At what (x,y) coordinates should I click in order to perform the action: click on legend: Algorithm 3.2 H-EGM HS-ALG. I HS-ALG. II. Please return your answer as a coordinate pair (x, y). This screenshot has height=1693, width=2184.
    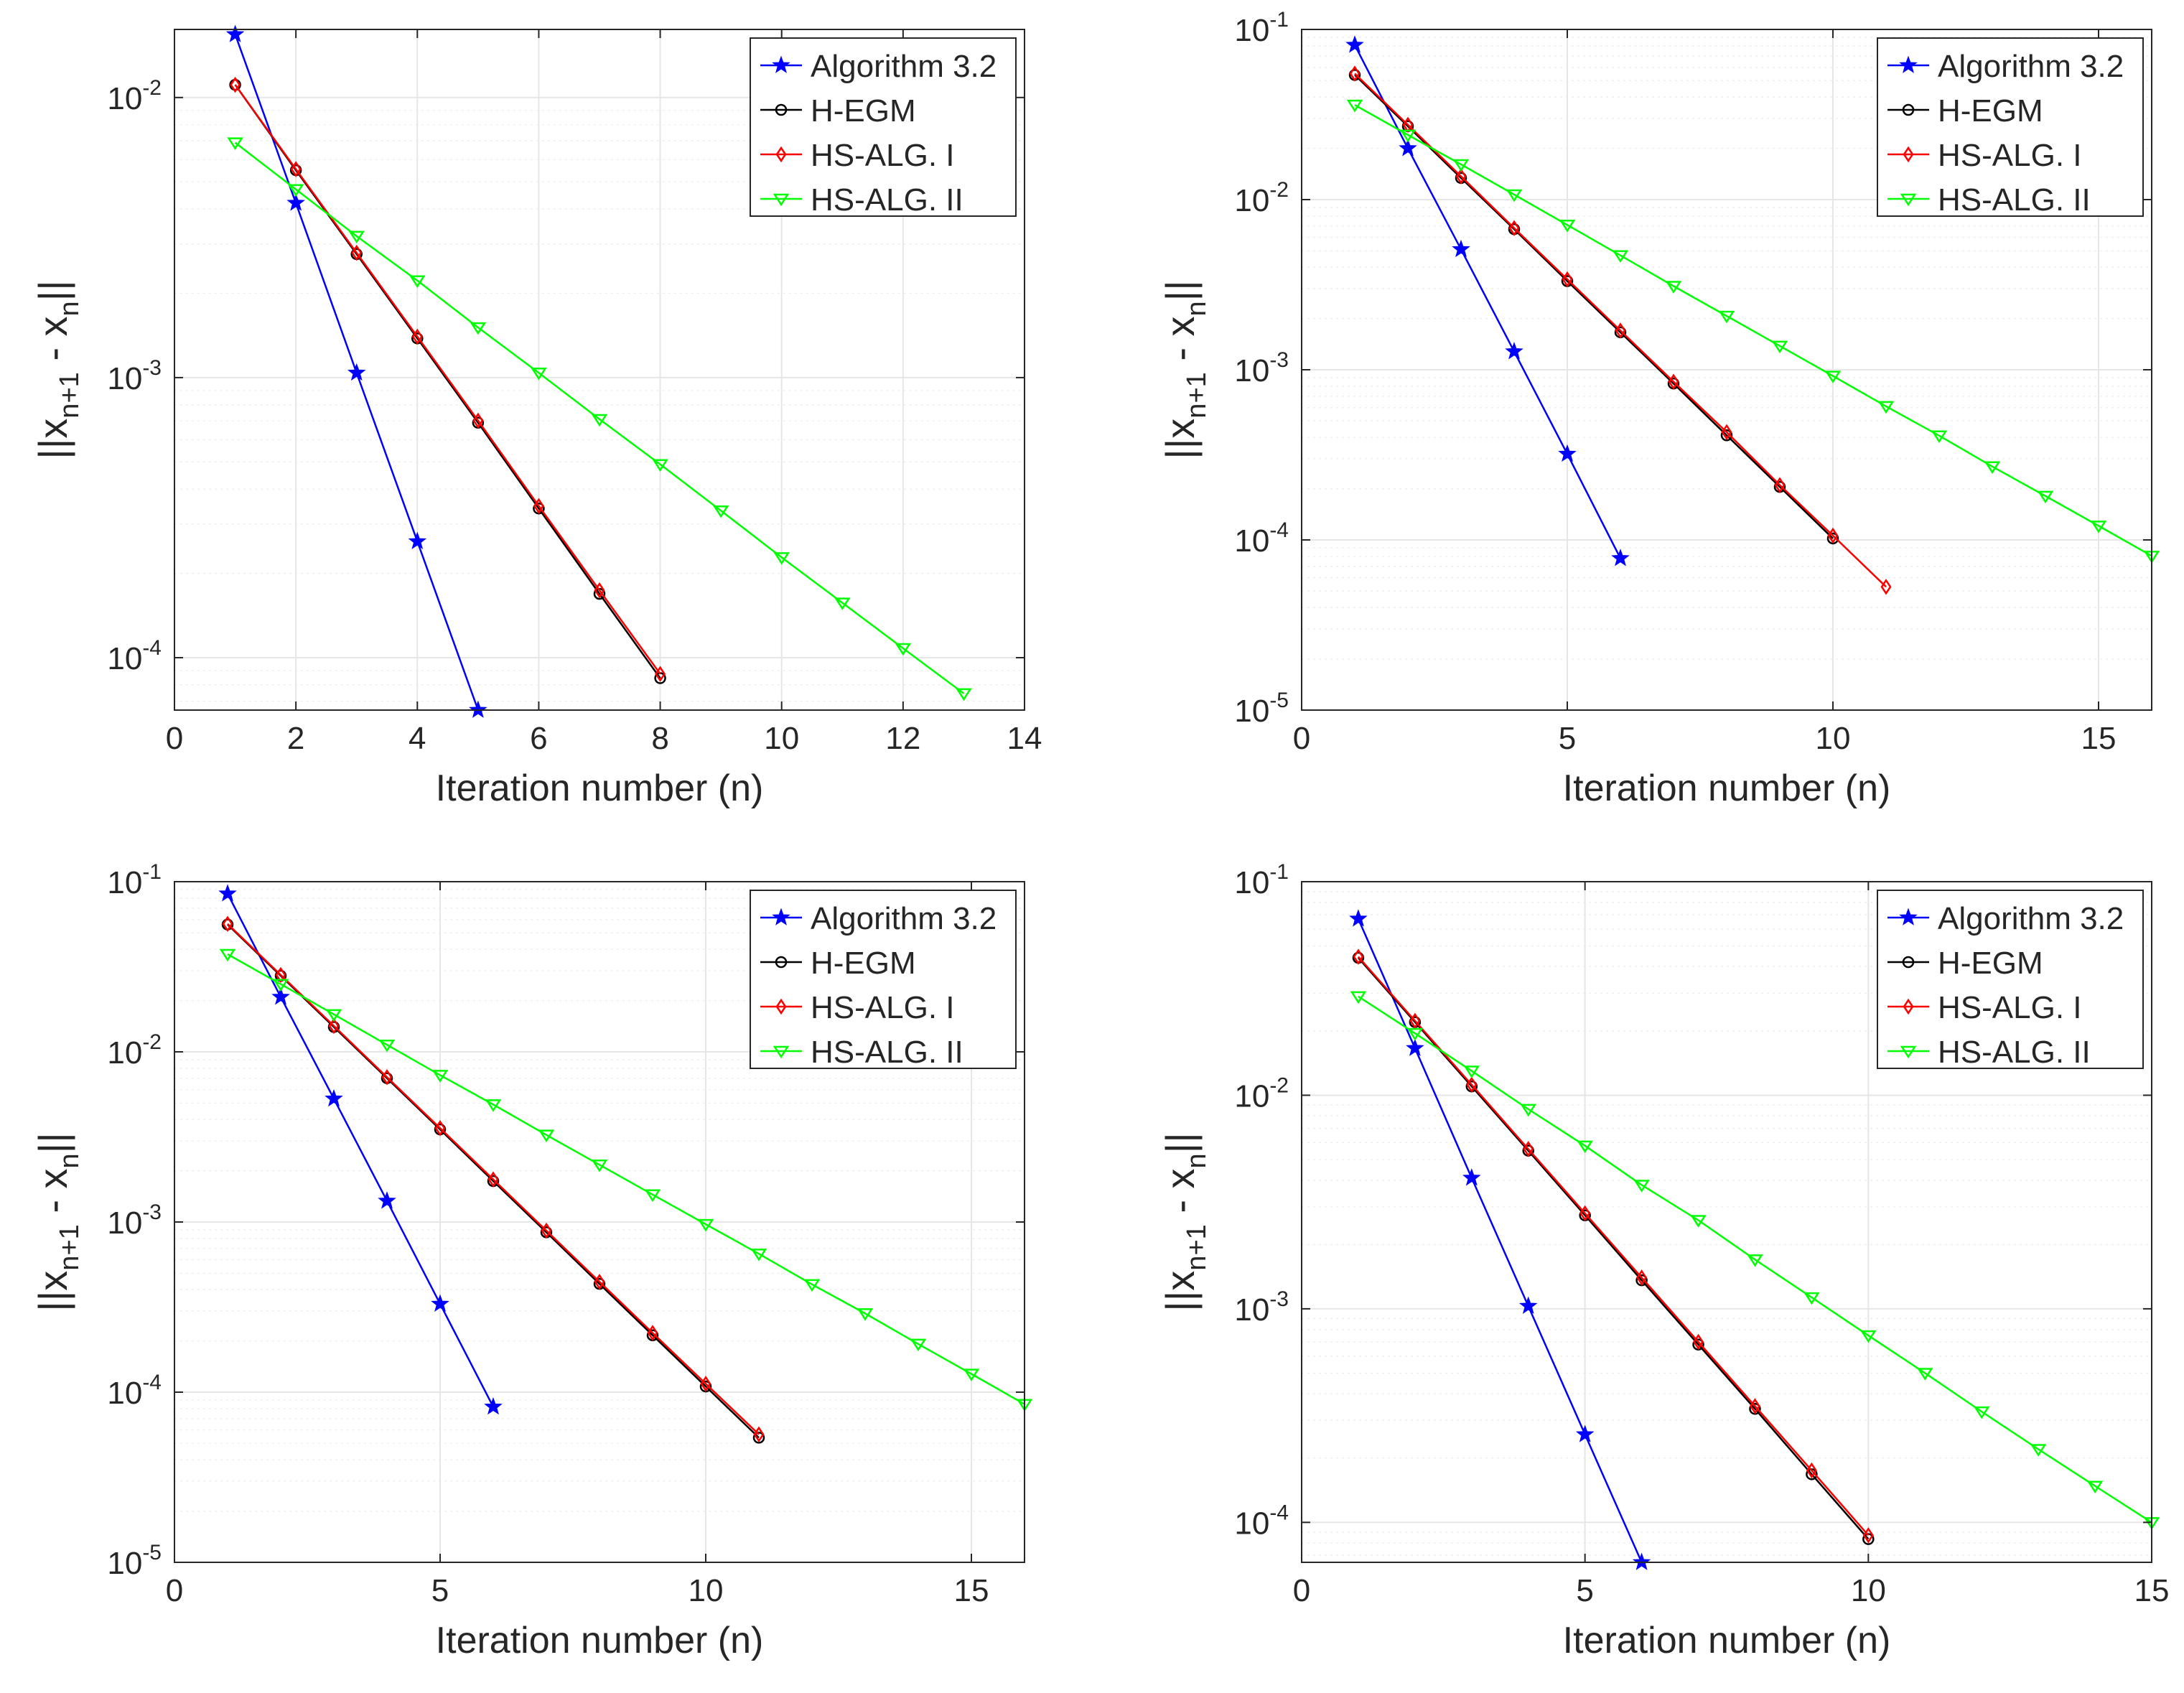
    Looking at the image, I should click on (2010, 980).